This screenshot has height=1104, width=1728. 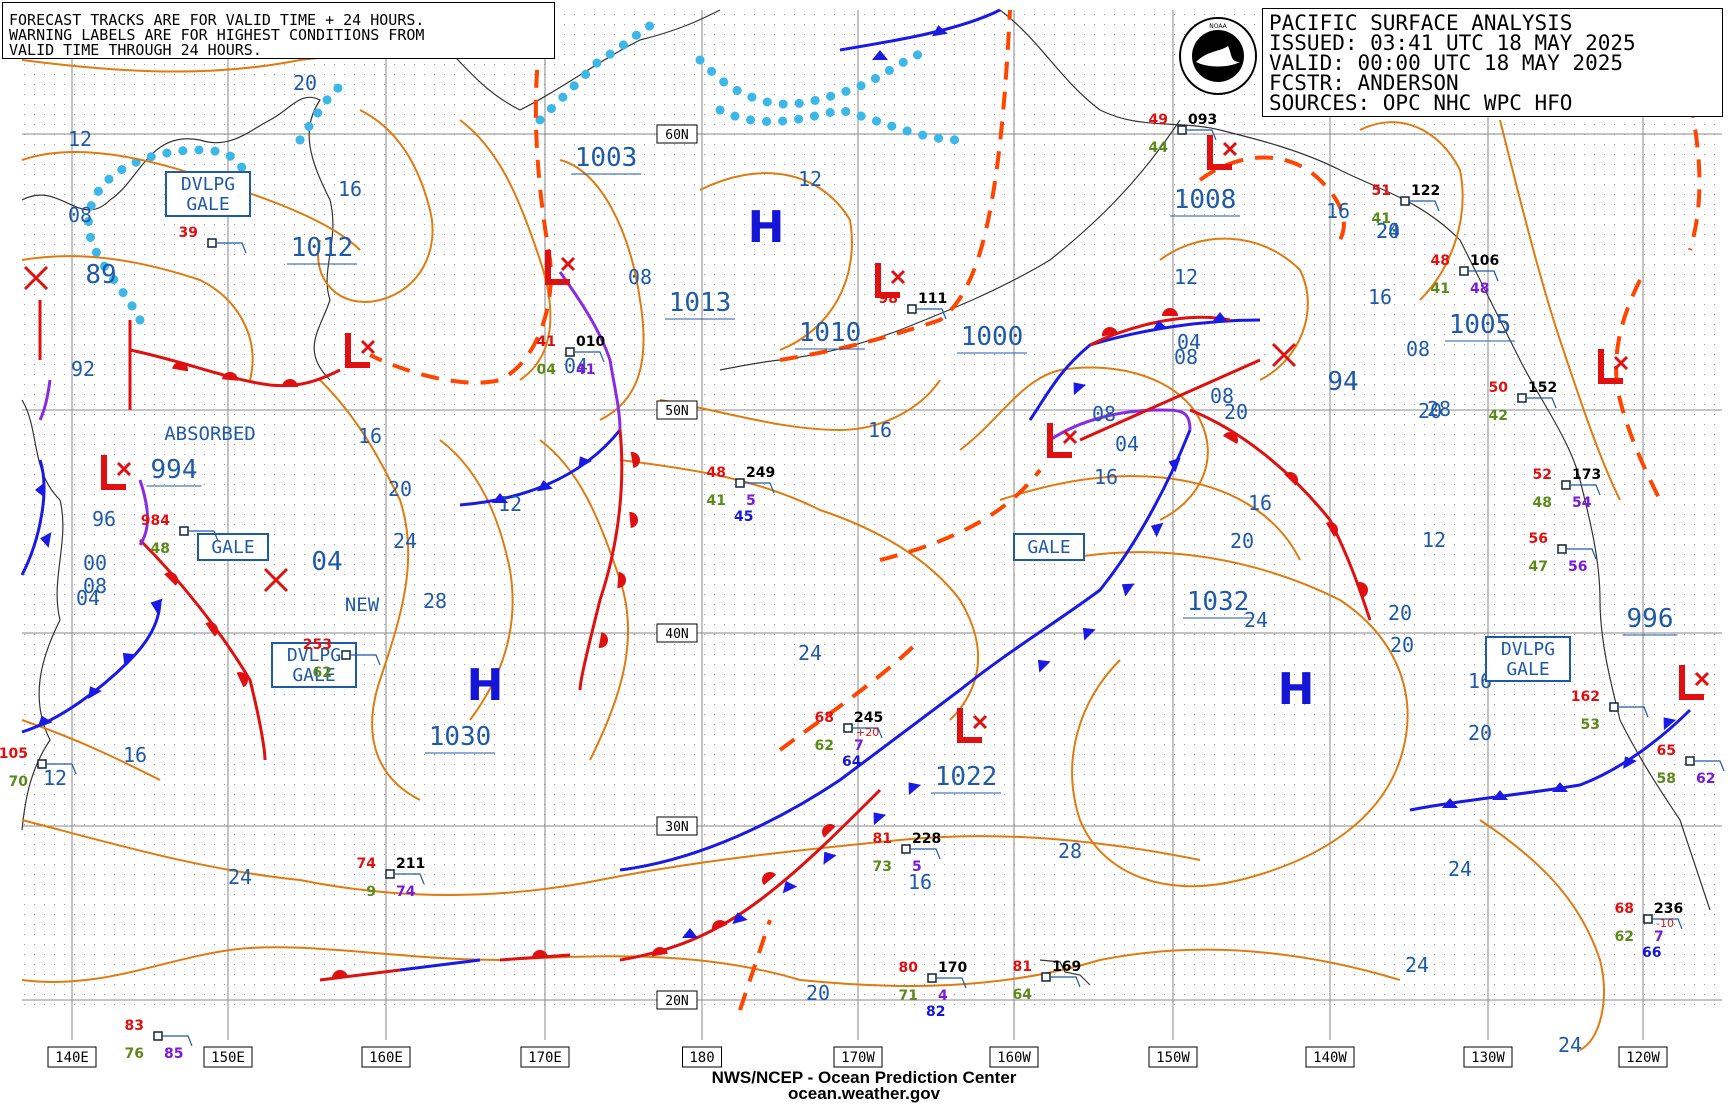 What do you see at coordinates (1577, 567) in the screenshot?
I see `svg-text: 56` at bounding box center [1577, 567].